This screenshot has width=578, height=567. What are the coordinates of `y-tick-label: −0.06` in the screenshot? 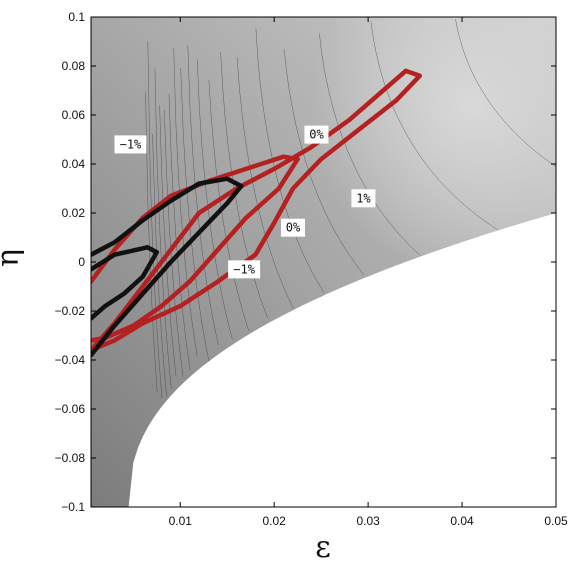 It's located at (70, 409).